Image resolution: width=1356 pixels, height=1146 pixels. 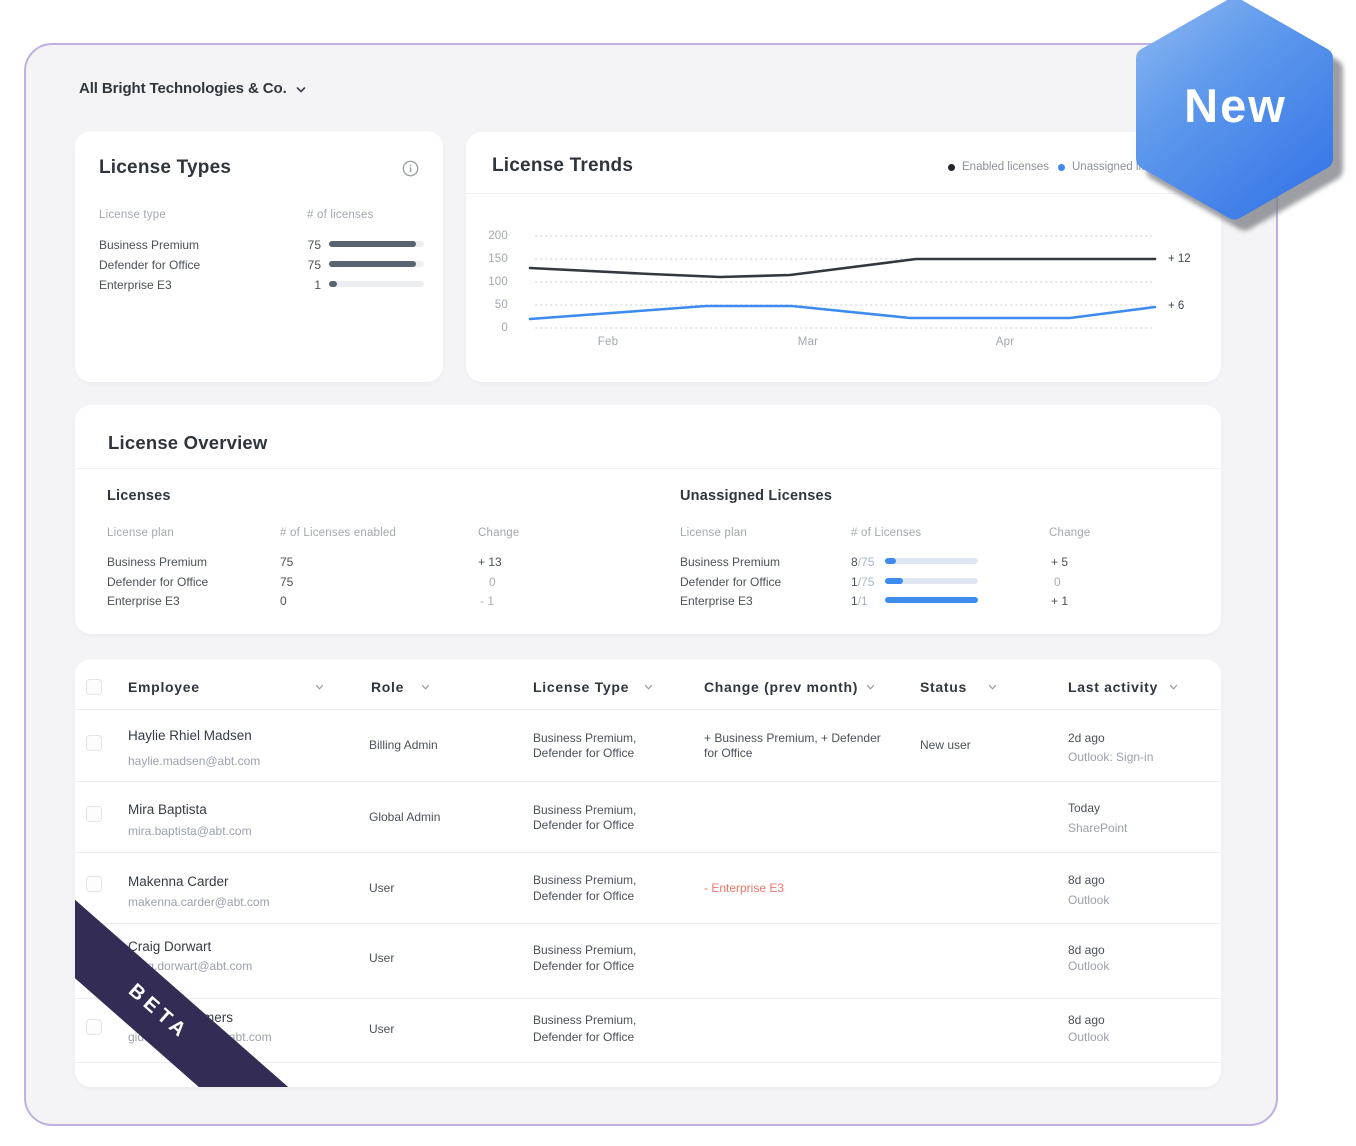 I want to click on svg-text: New, so click(x=1235, y=105).